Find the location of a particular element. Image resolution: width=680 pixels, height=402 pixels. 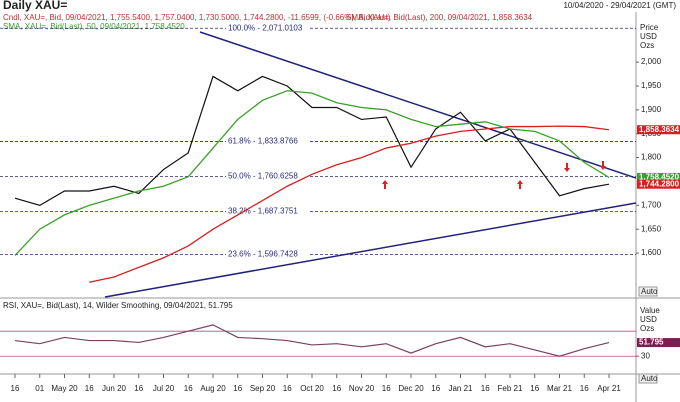

y-tick-label: 1,900 is located at coordinates (651, 109).